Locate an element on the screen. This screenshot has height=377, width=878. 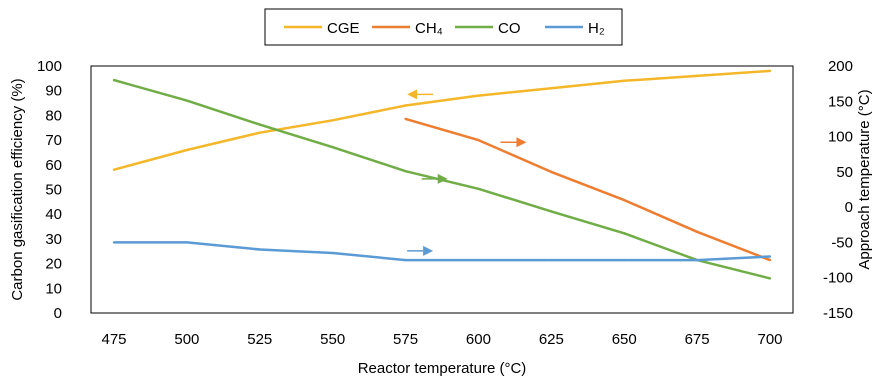
y-left-tick-70: 70 is located at coordinates (53, 140).